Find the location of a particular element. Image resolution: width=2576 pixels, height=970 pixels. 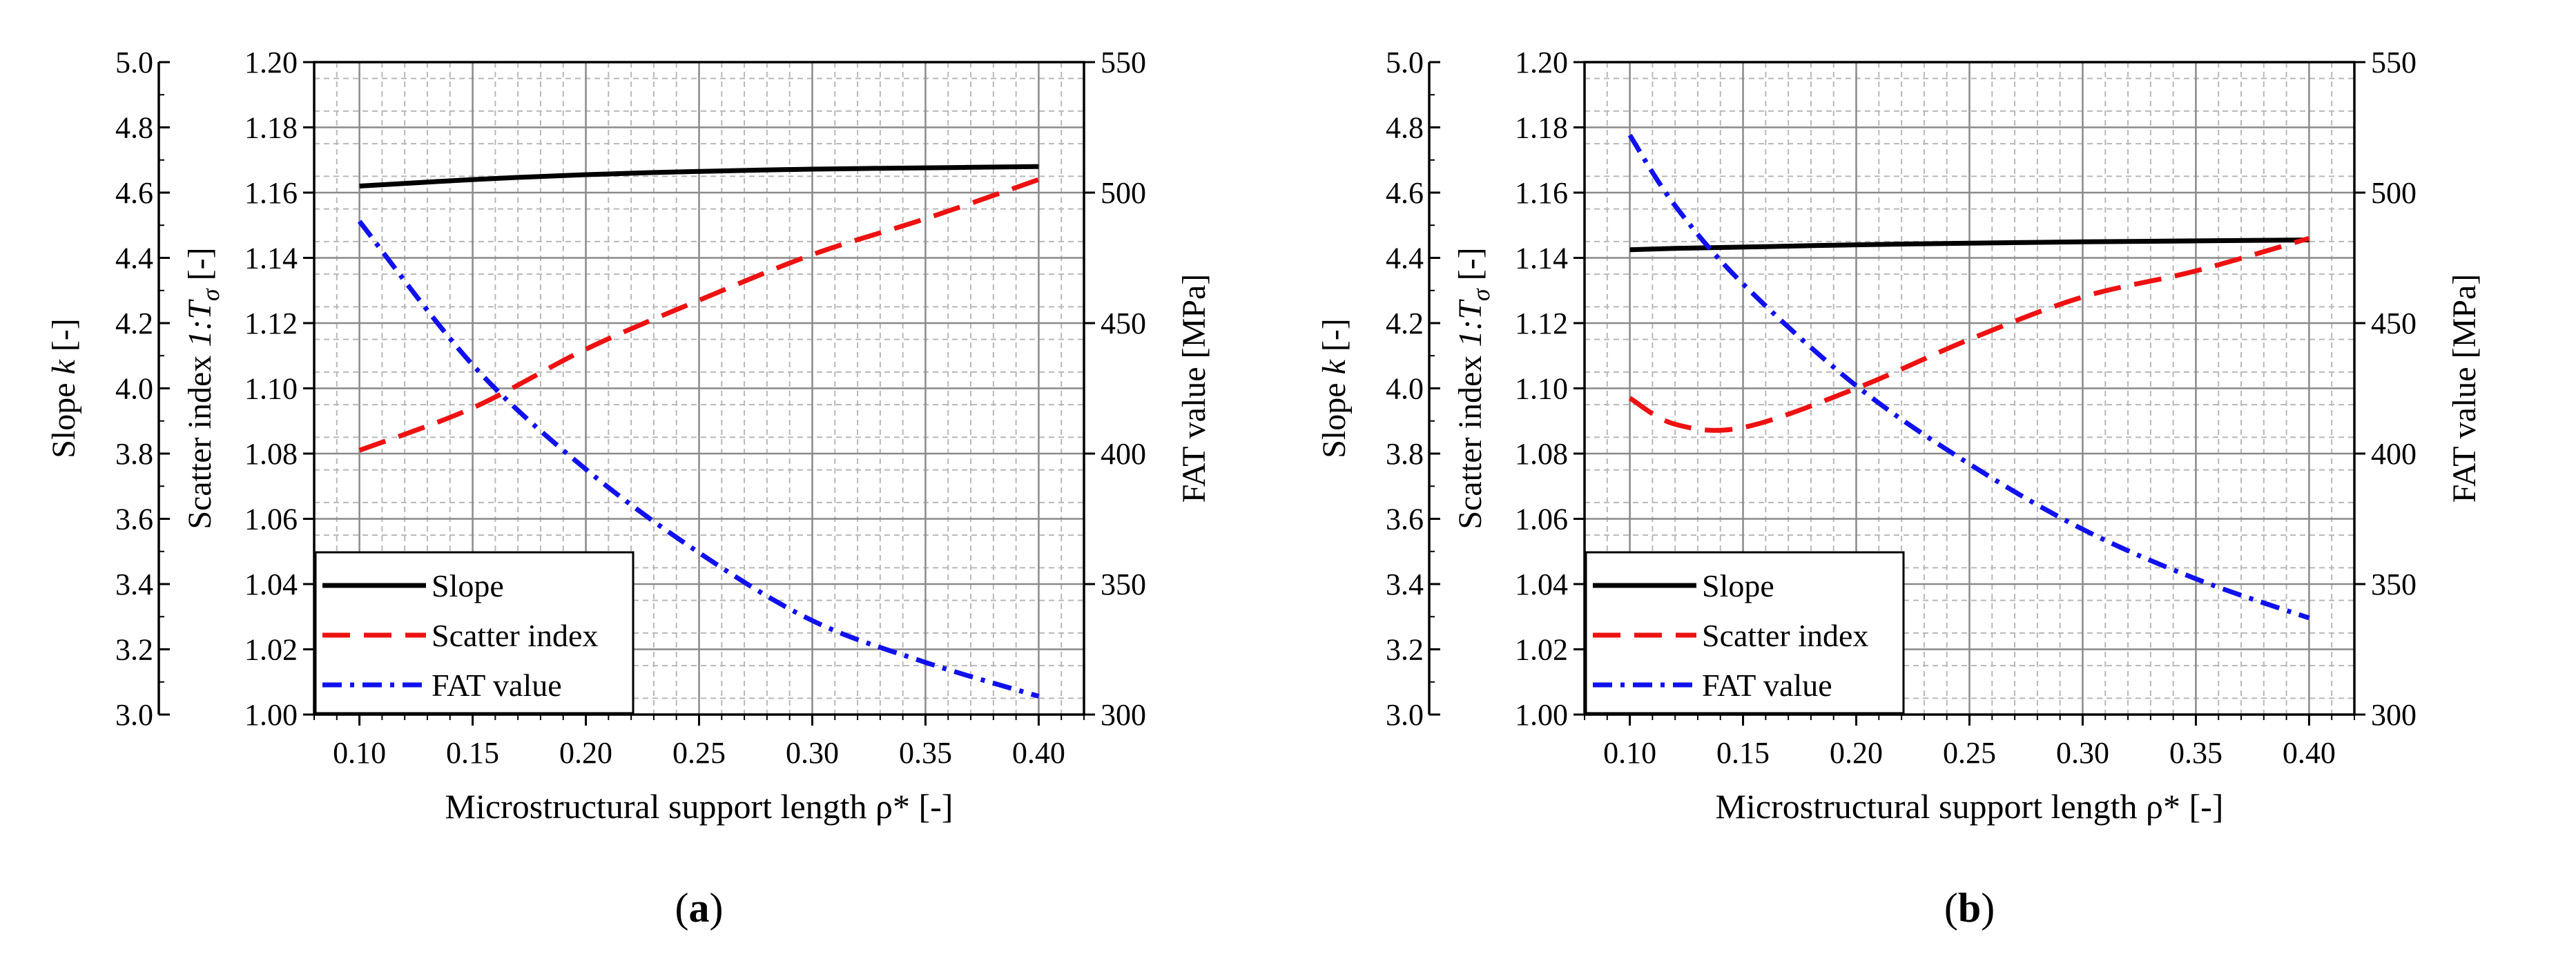

panel-label-letter: a is located at coordinates (700, 908).